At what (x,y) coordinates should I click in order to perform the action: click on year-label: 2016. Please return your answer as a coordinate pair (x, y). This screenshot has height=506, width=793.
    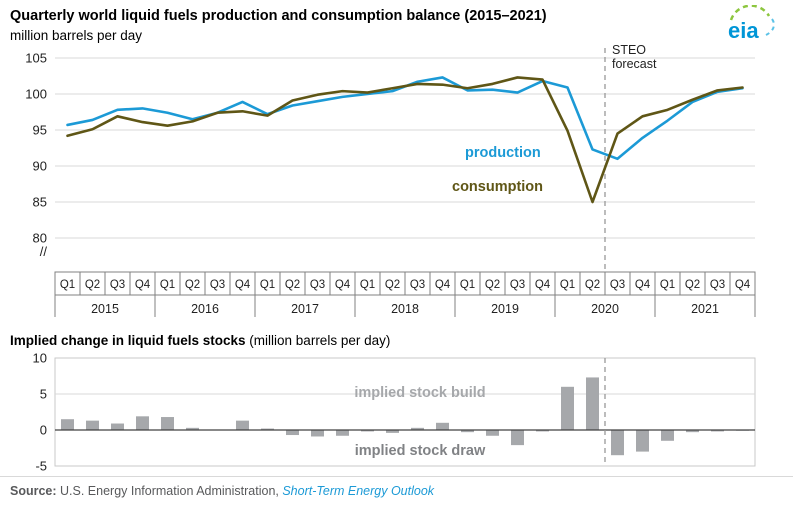
    Looking at the image, I should click on (205, 309).